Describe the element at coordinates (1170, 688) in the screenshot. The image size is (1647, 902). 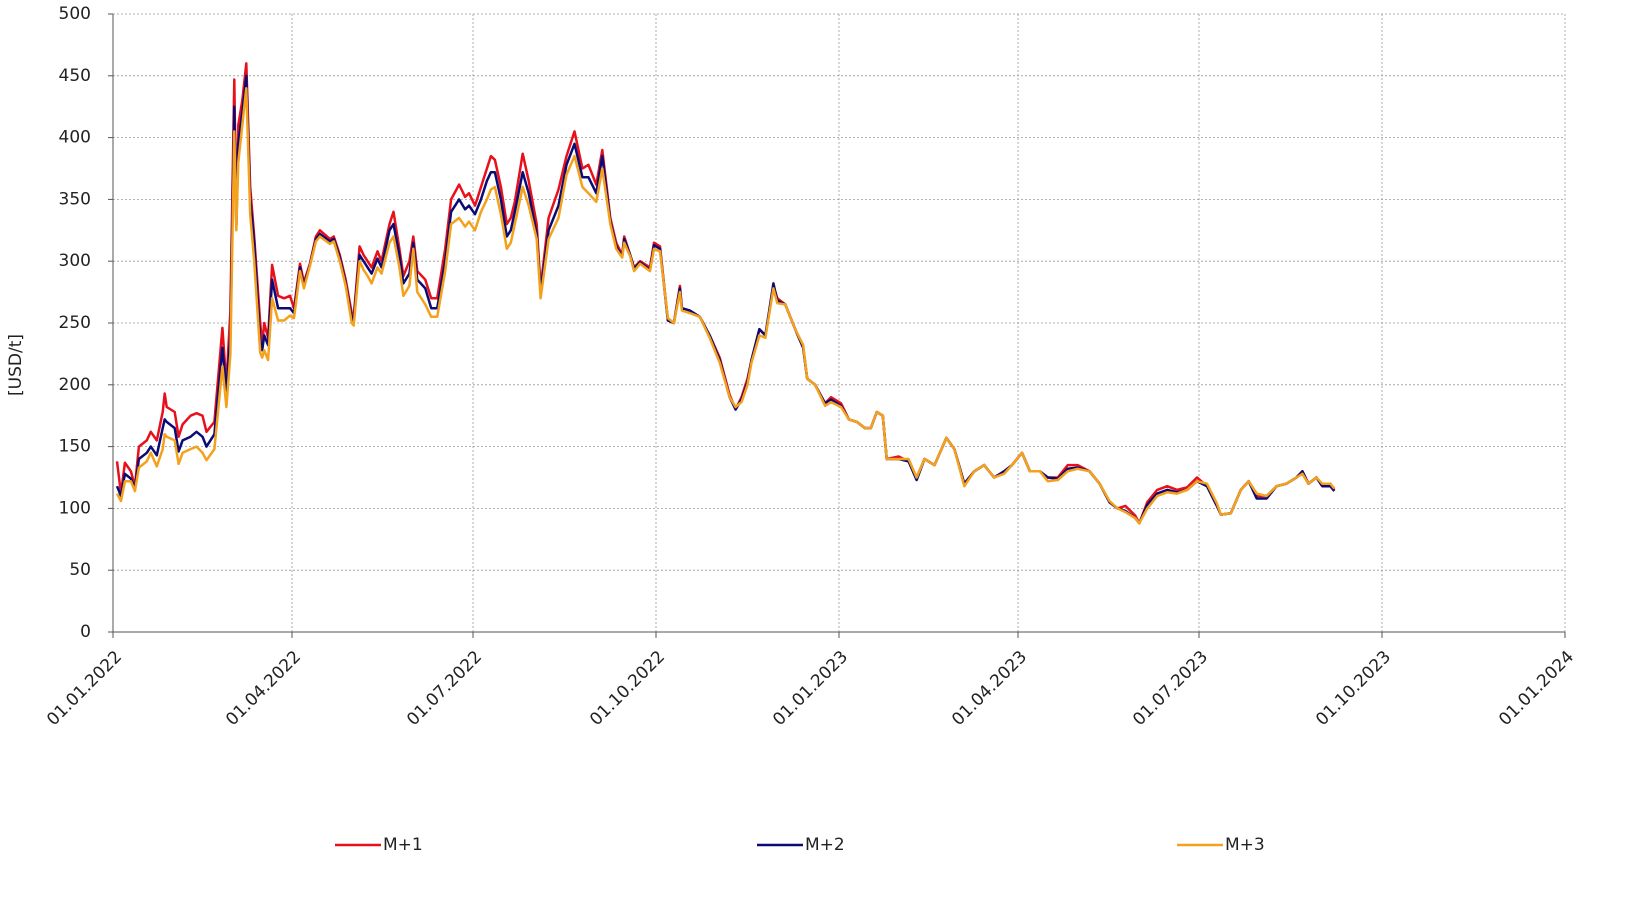
I see `x-tick-label: 01.07.2023` at that location.